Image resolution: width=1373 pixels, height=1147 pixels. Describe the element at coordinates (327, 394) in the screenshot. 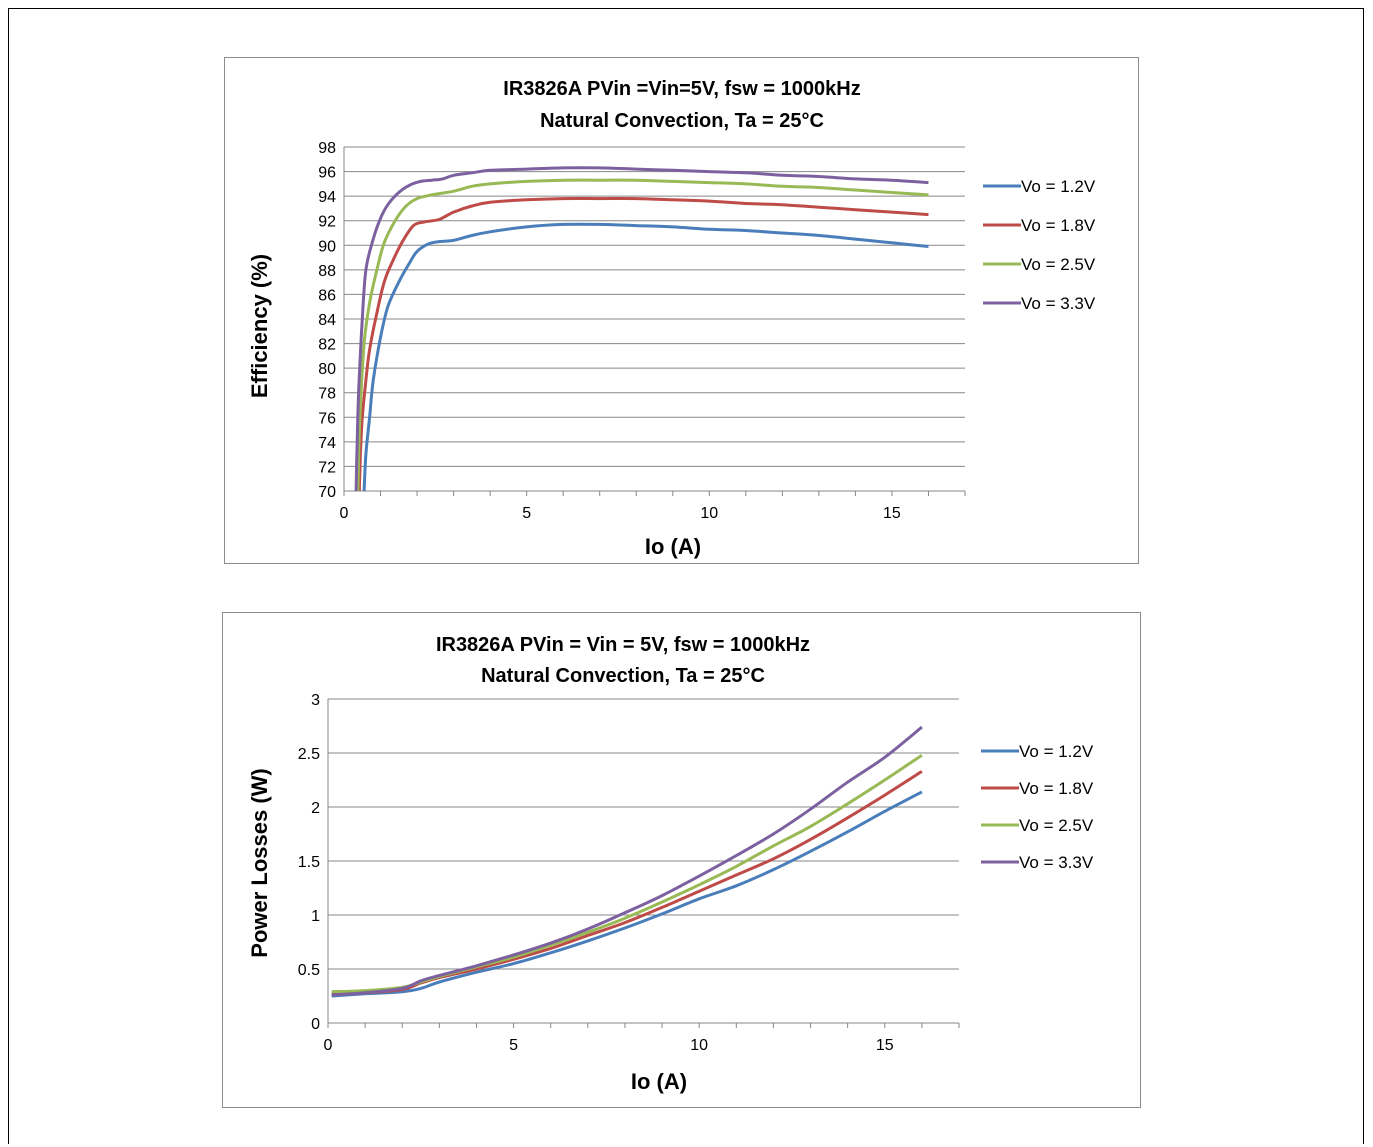

I see `y-tick-label: 78` at that location.